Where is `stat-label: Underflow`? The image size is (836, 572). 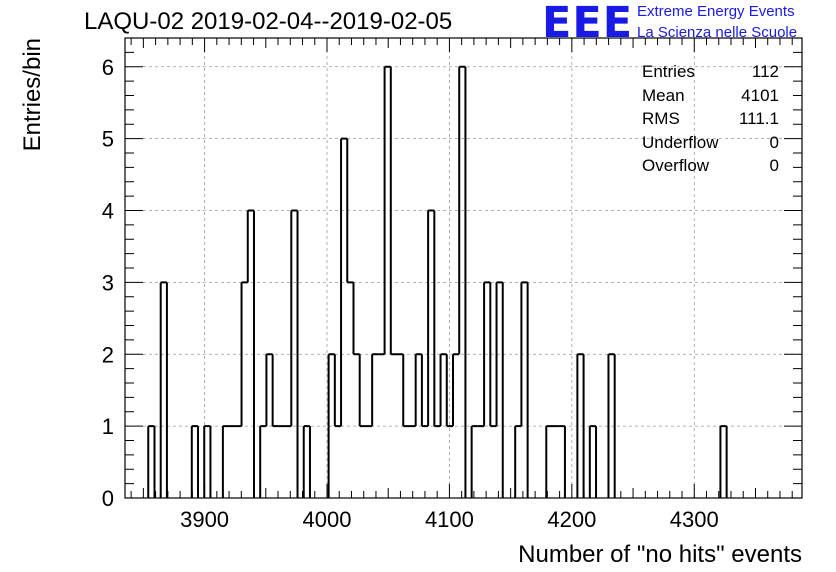
stat-label: Underflow is located at coordinates (680, 142).